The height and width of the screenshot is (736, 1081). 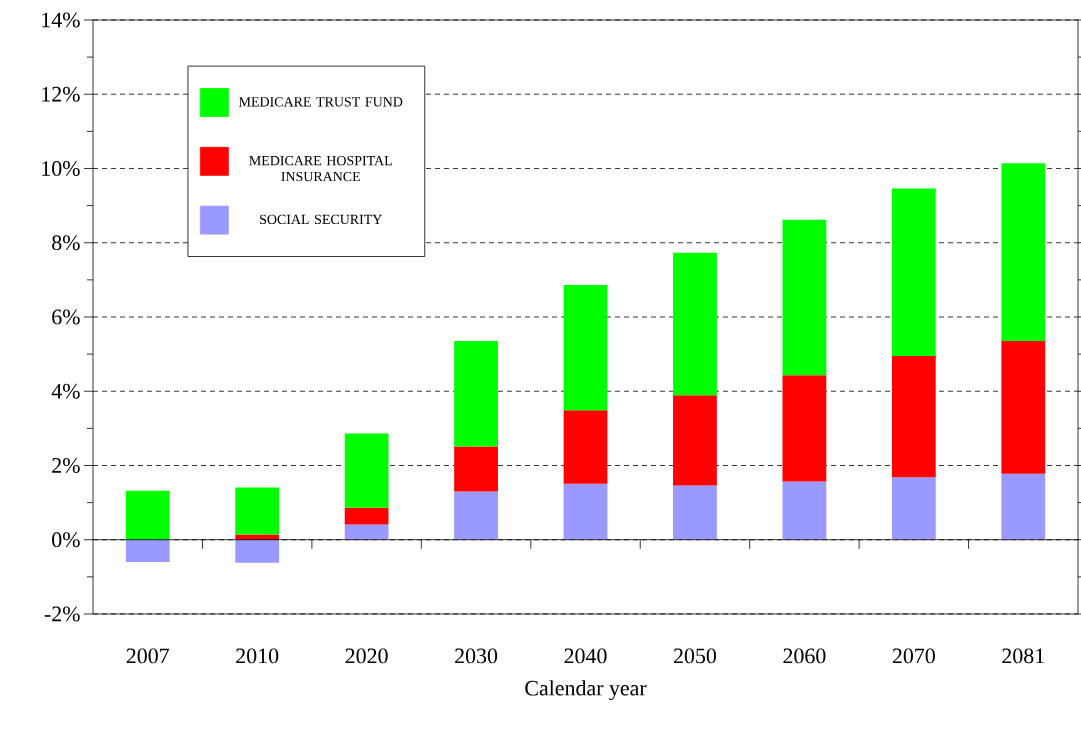 What do you see at coordinates (62, 614) in the screenshot?
I see `y-tick-label: -2%` at bounding box center [62, 614].